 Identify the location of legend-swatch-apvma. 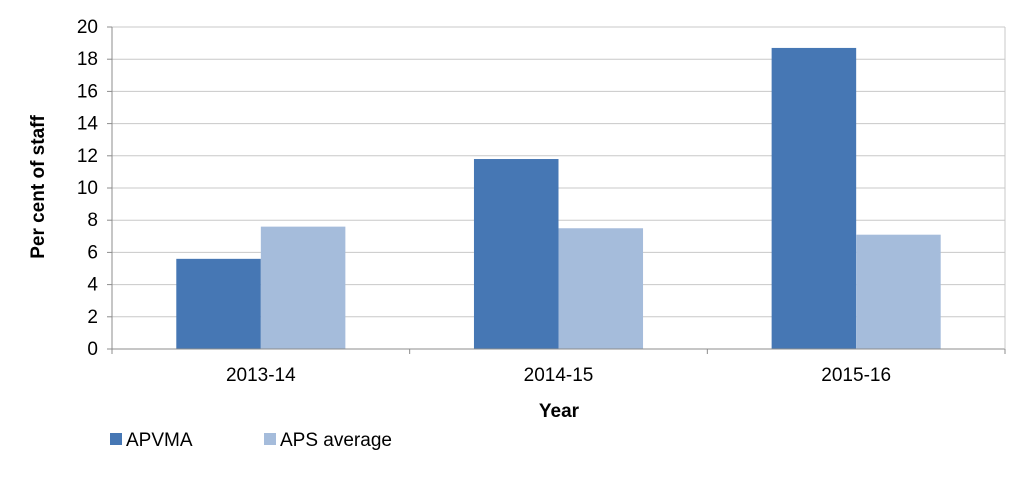
(116, 439).